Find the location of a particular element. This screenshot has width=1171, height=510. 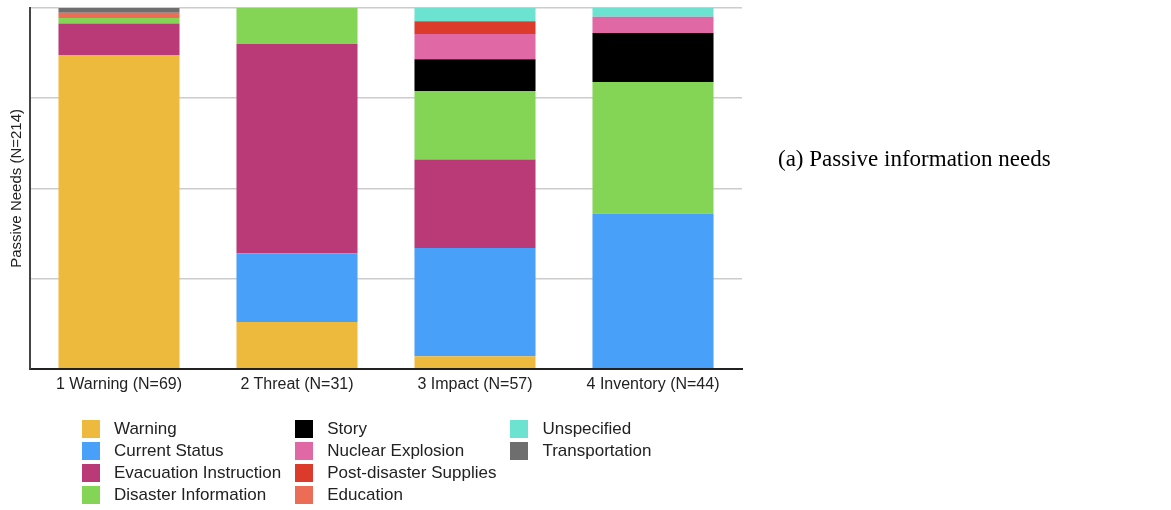

x-tick-label: 4 Inventory (N=44) is located at coordinates (653, 383).